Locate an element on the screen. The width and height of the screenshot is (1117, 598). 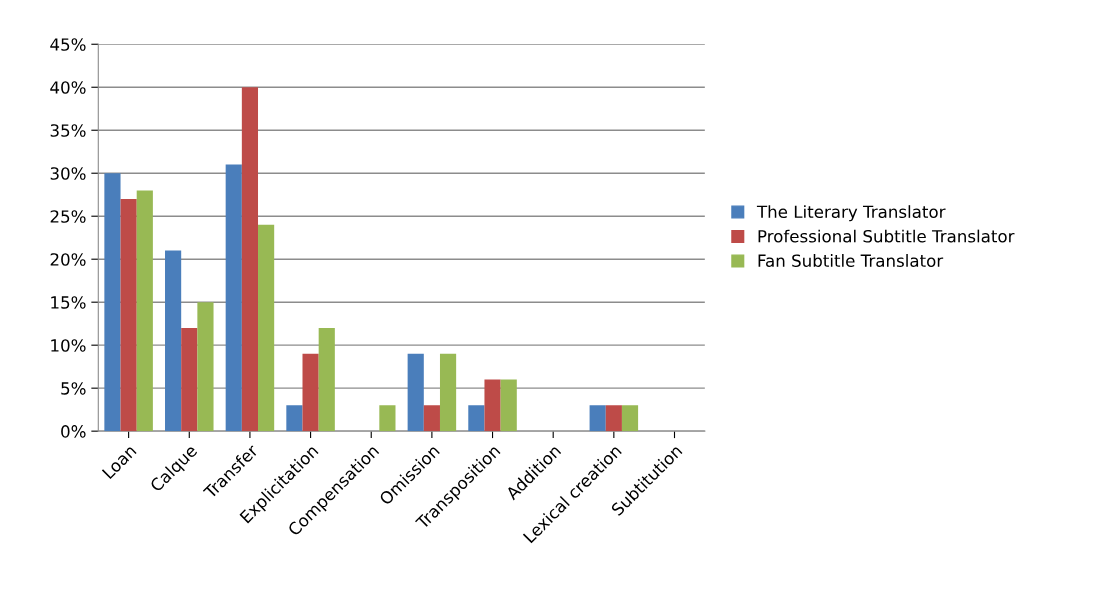
y-tick-label: 5% is located at coordinates (73, 388).